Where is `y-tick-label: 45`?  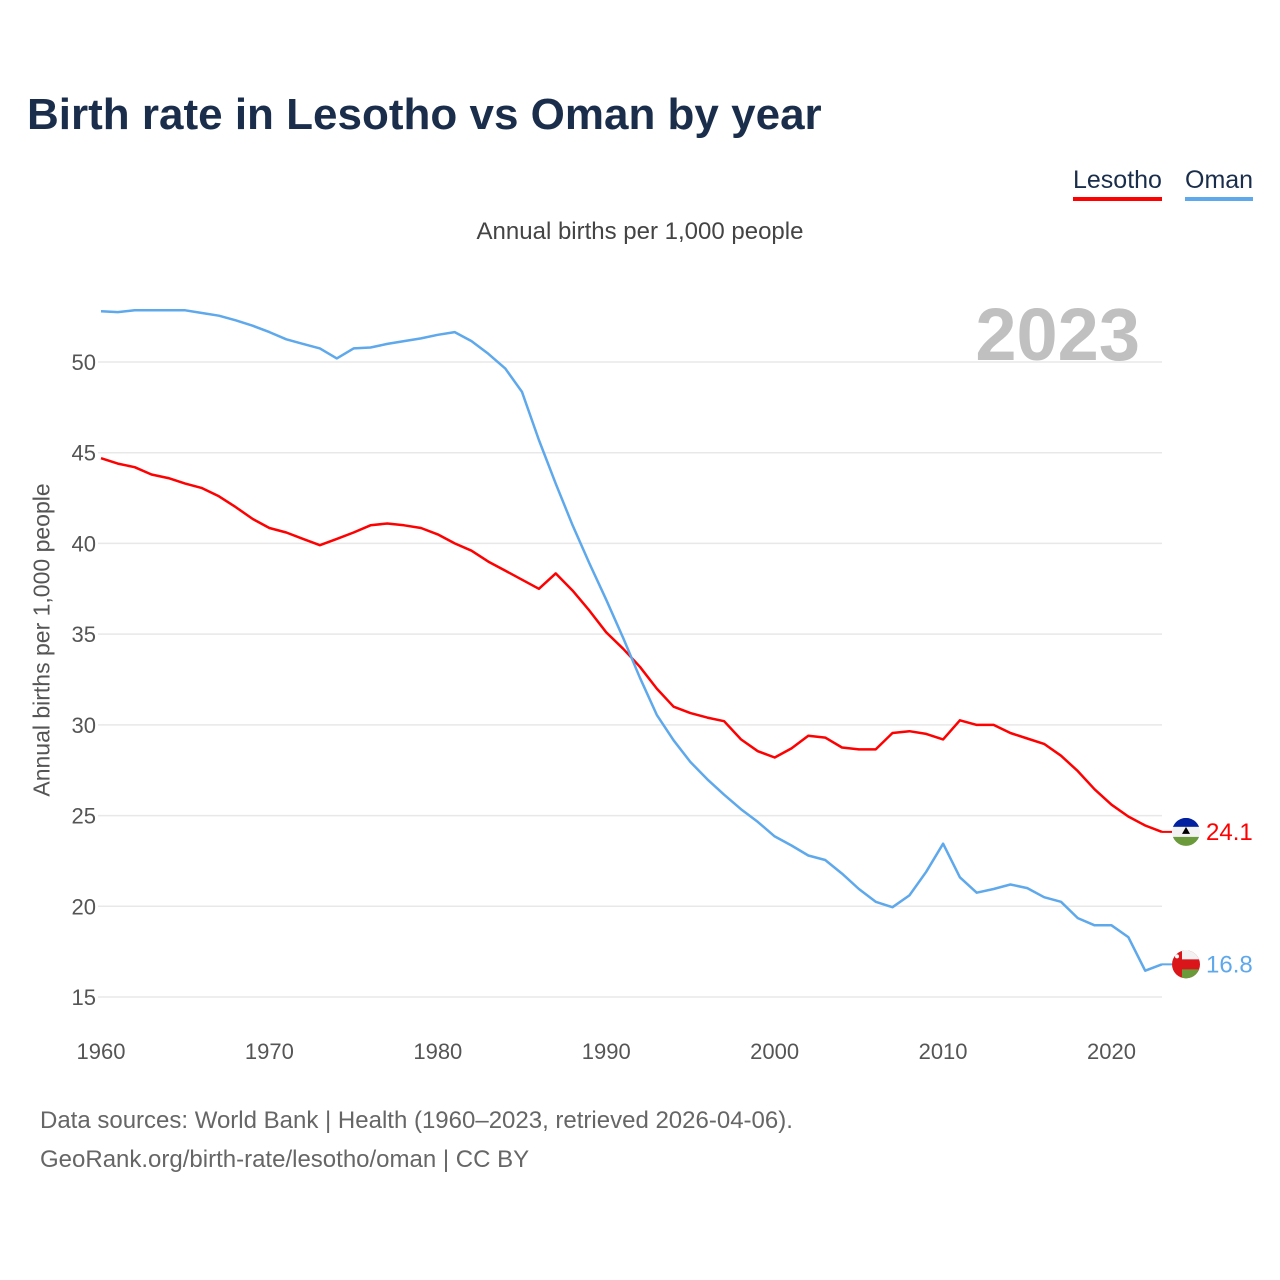
y-tick-label: 45 is located at coordinates (84, 453).